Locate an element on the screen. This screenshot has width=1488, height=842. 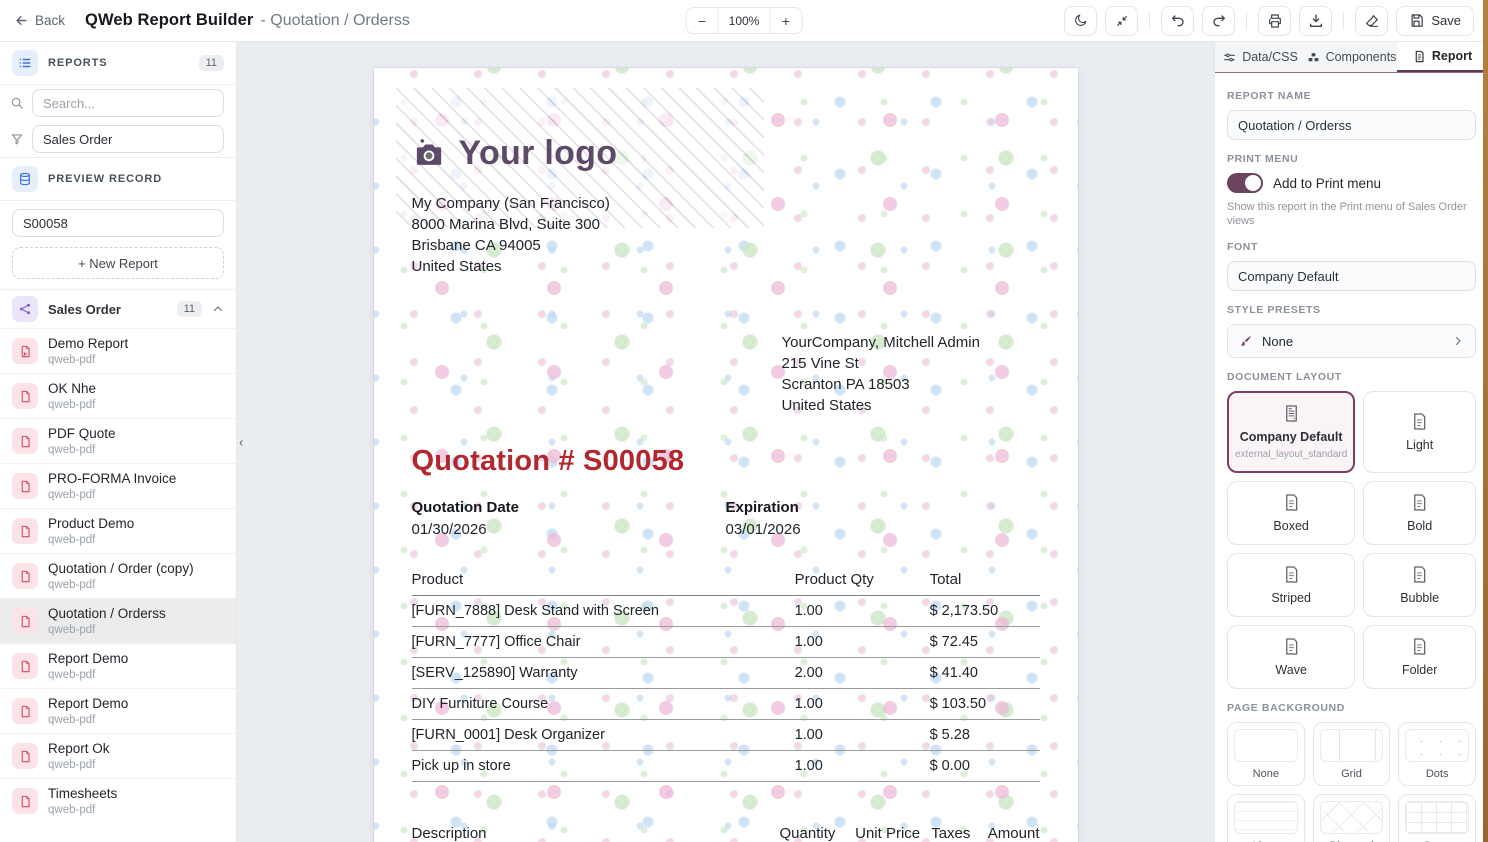
layout-card-wave: Wave is located at coordinates (1291, 657).